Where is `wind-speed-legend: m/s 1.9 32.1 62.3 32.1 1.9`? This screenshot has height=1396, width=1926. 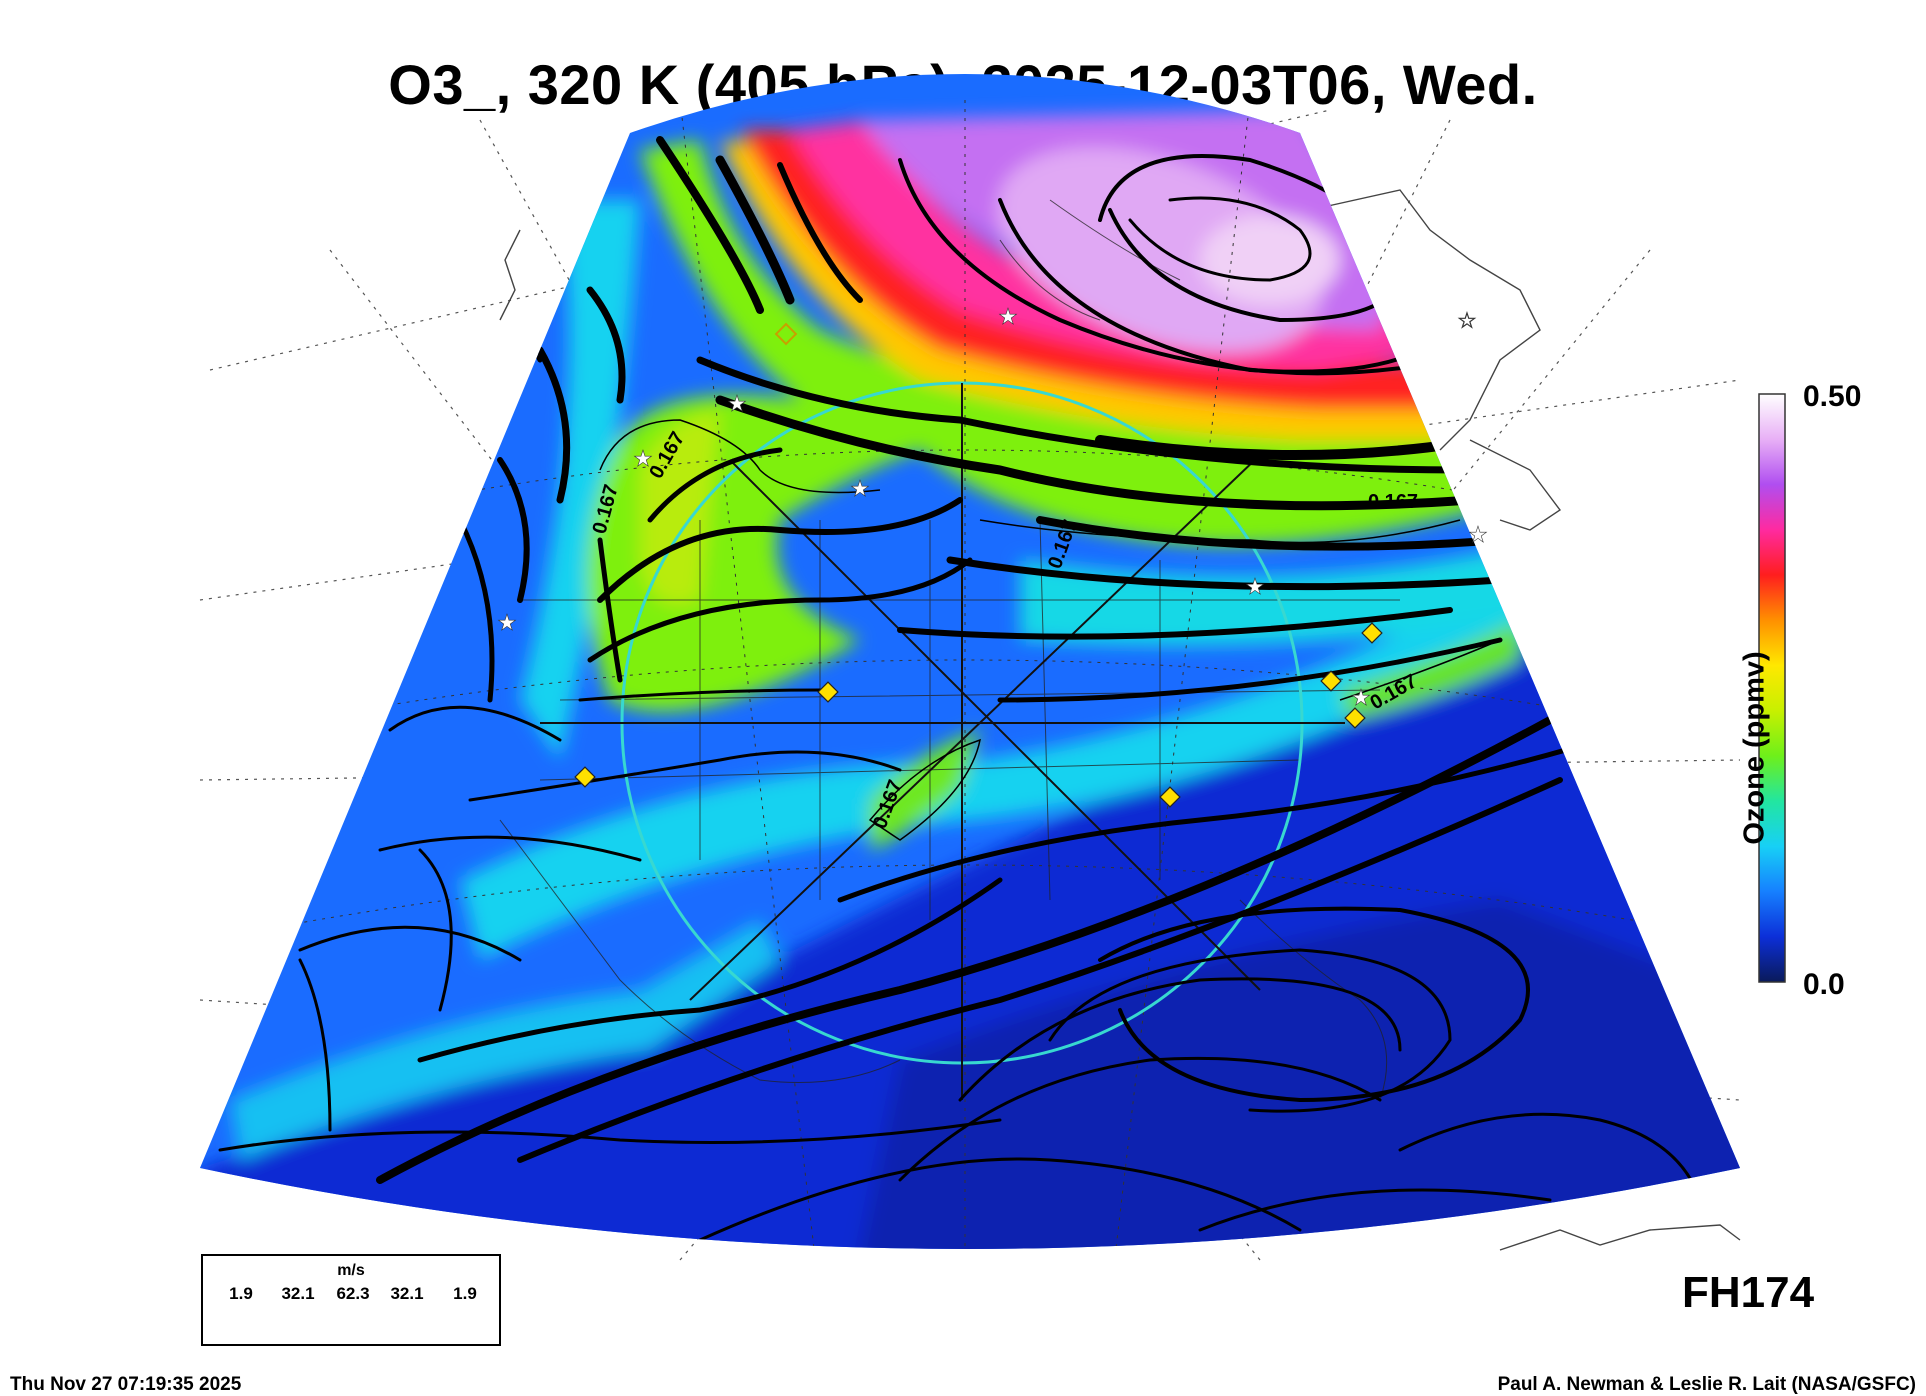 wind-speed-legend: m/s 1.9 32.1 62.3 32.1 1.9 is located at coordinates (351, 1300).